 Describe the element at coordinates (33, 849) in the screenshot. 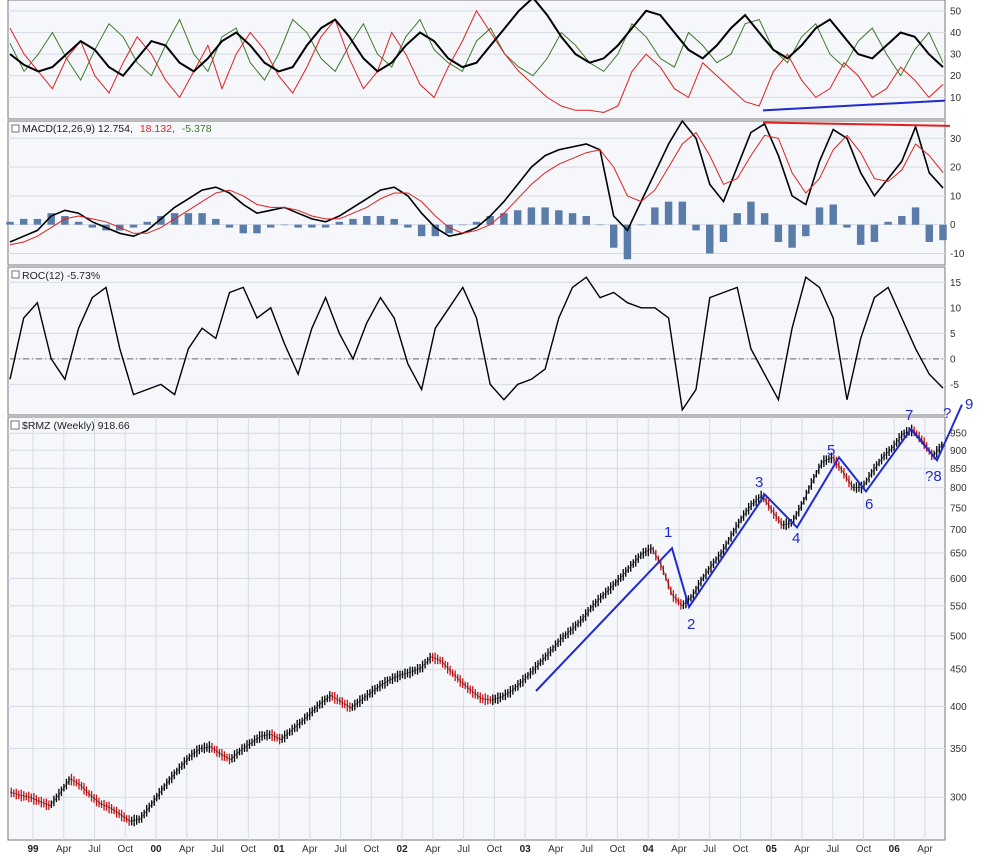

I see `x-tick-label: 99` at that location.